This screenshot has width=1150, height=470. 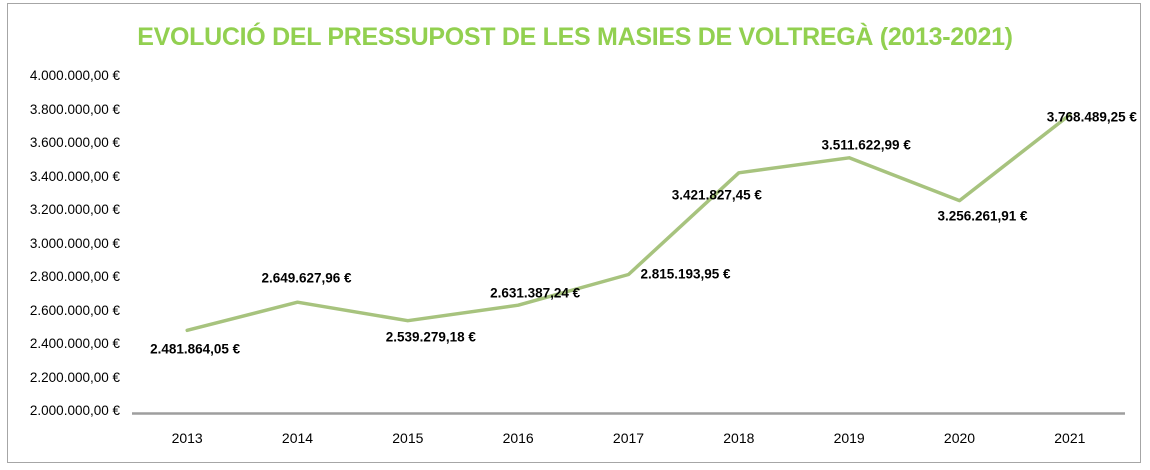 What do you see at coordinates (74, 343) in the screenshot?
I see `y-axis-tick-label: 2.400.000,00 €` at bounding box center [74, 343].